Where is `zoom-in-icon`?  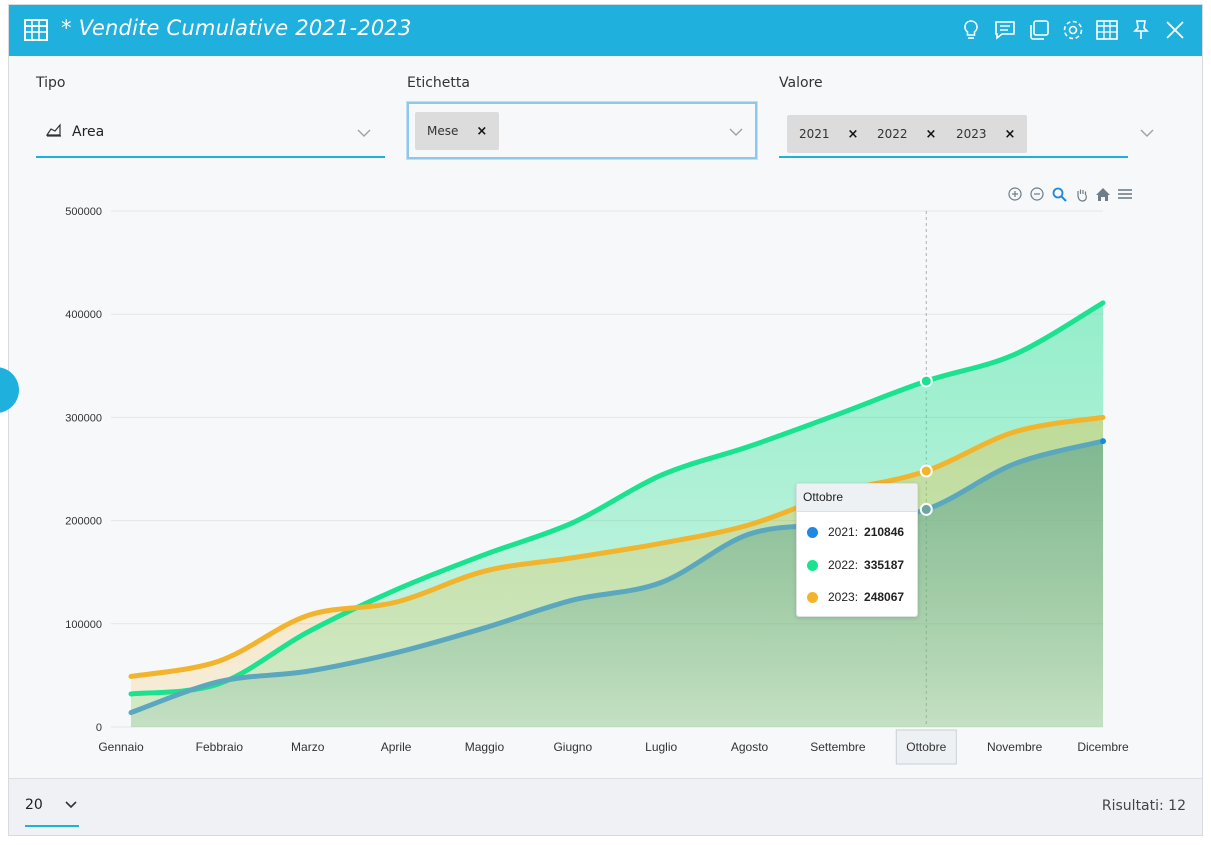
zoom-in-icon is located at coordinates (1015, 194).